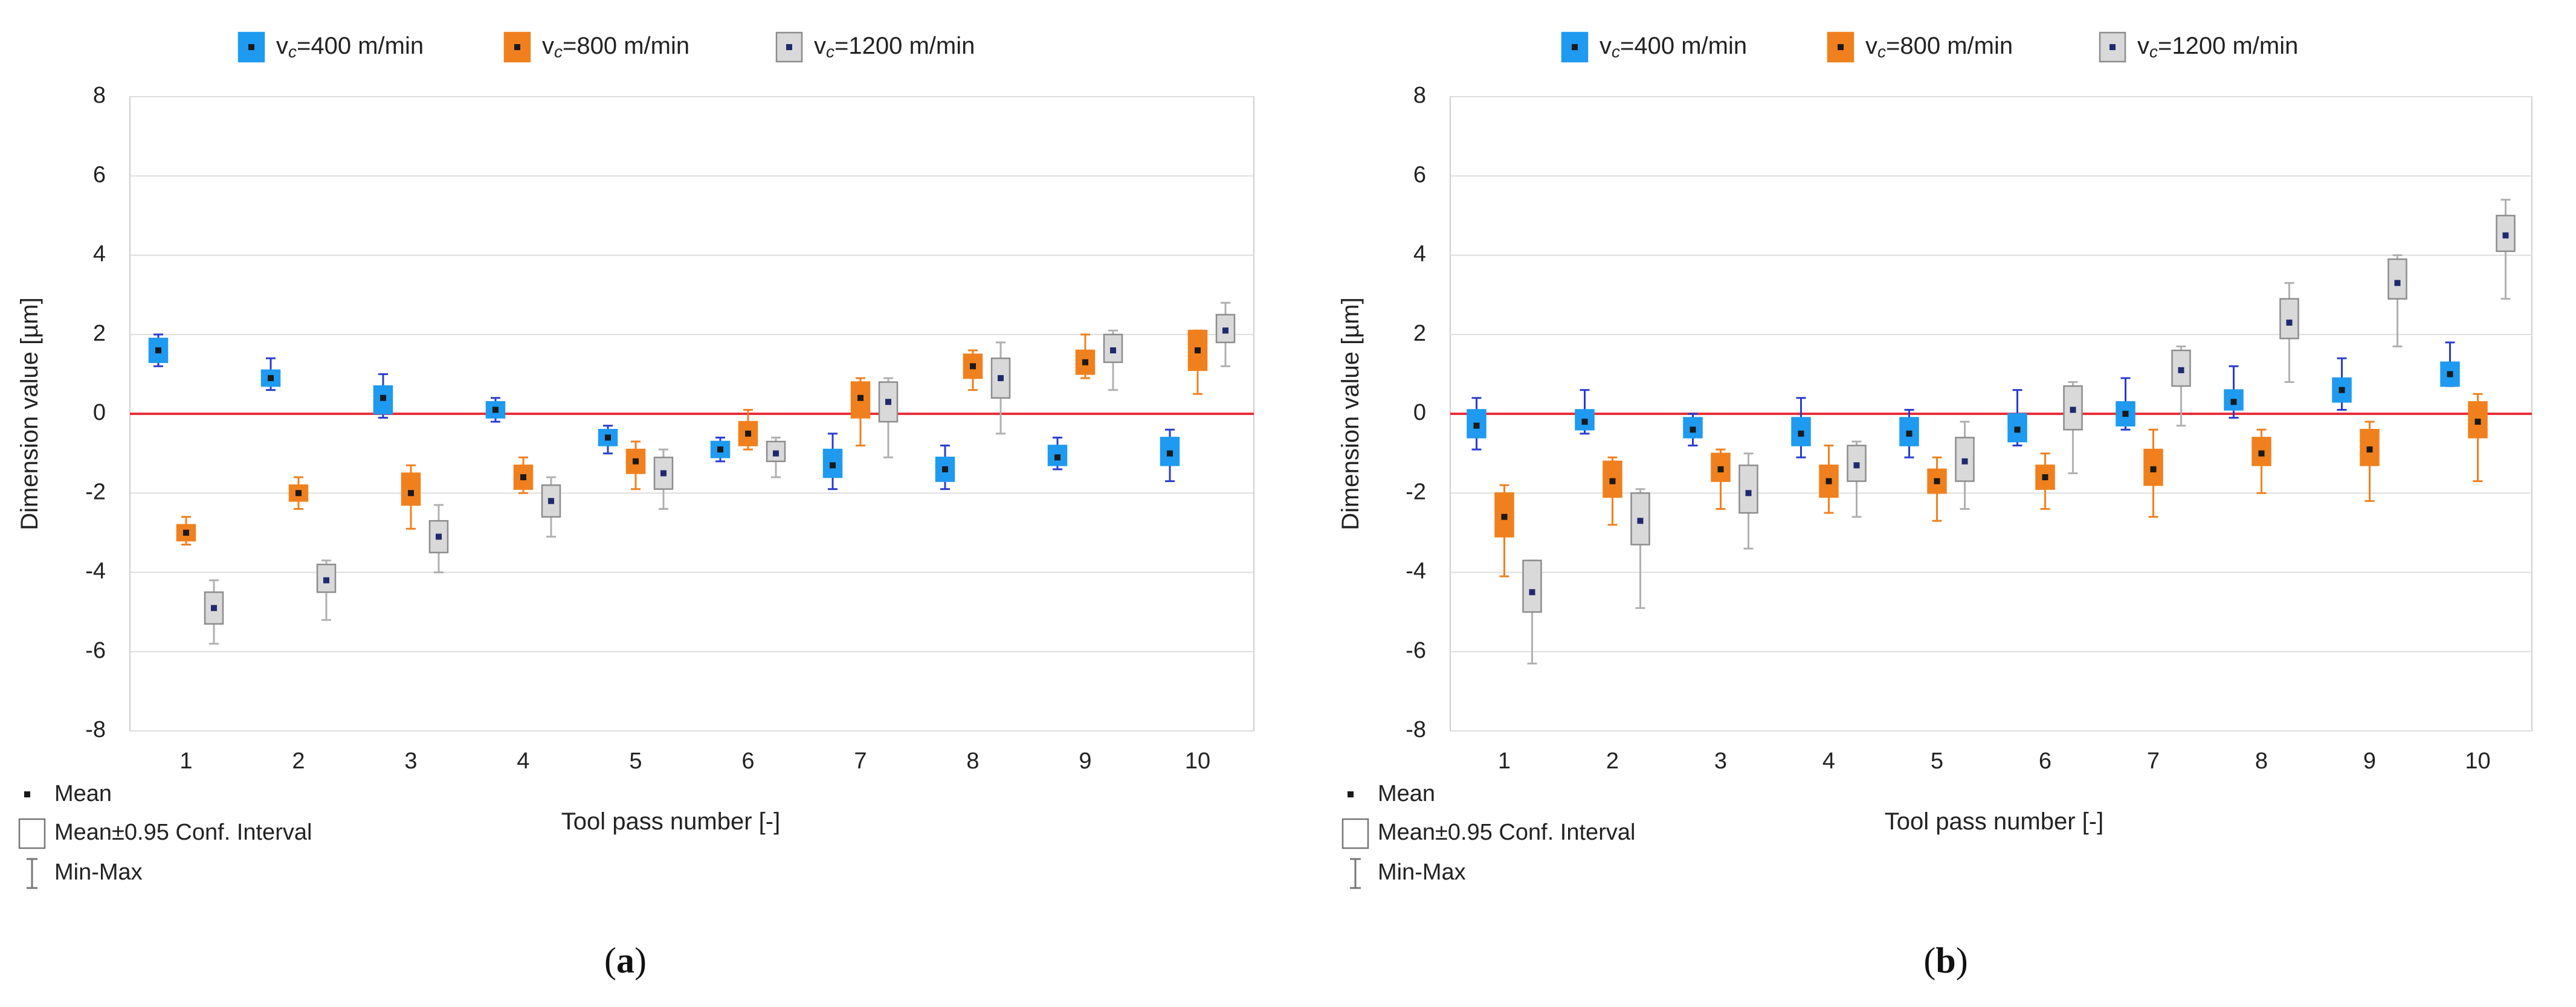  I want to click on x-tick-label: 3, so click(1721, 761).